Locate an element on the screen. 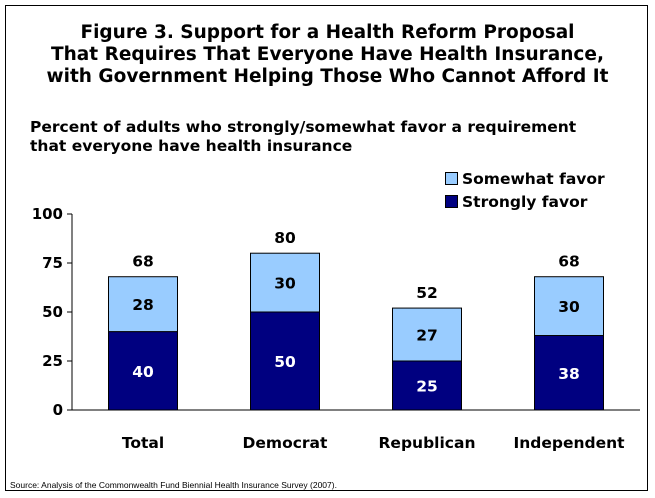  legend-swatch-somewhat is located at coordinates (451, 178).